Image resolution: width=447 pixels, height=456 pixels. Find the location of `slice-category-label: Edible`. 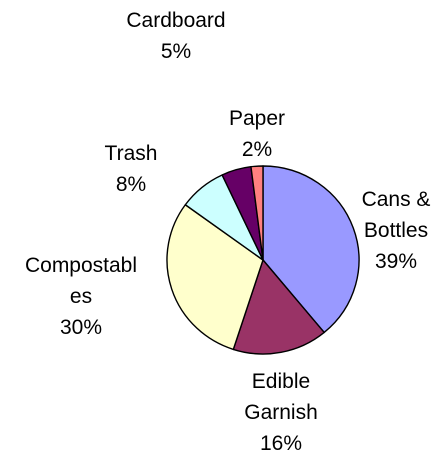

slice-category-label: Edible is located at coordinates (281, 381).